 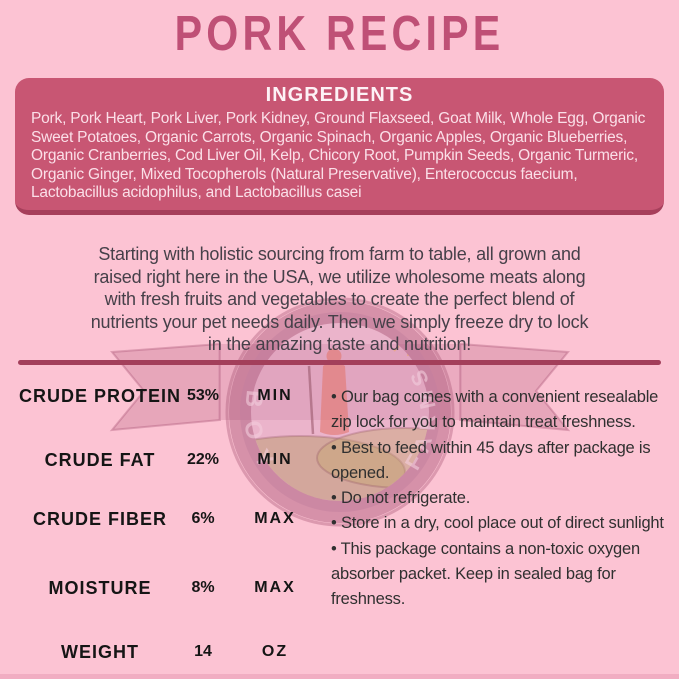 What do you see at coordinates (203, 651) in the screenshot?
I see `analysis-value: 14` at bounding box center [203, 651].